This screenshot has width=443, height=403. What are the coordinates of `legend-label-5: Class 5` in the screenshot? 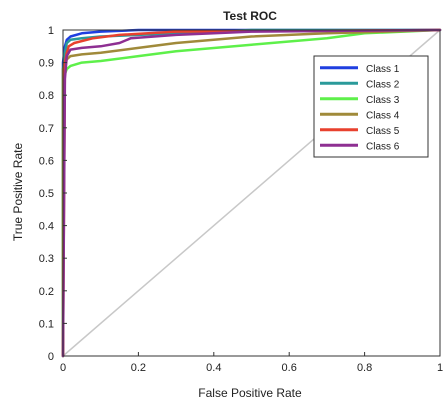 It's located at (383, 131).